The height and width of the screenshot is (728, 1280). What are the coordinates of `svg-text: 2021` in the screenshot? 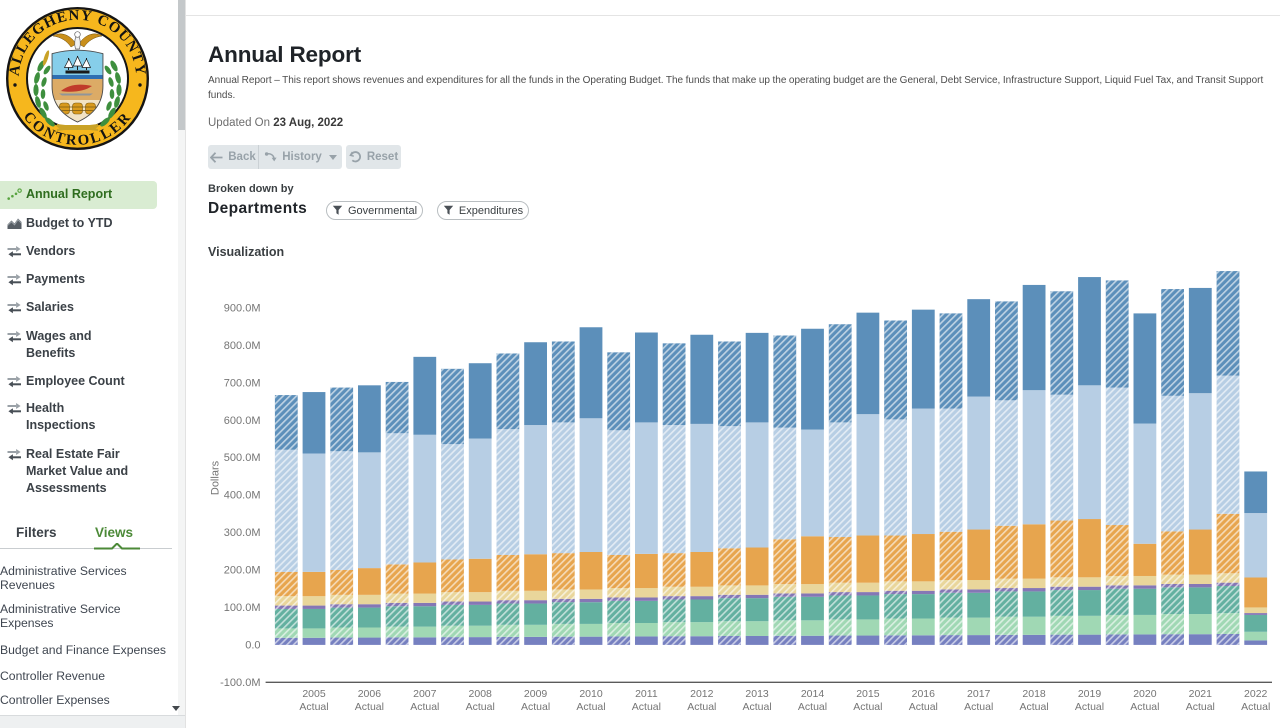 It's located at (1201, 694).